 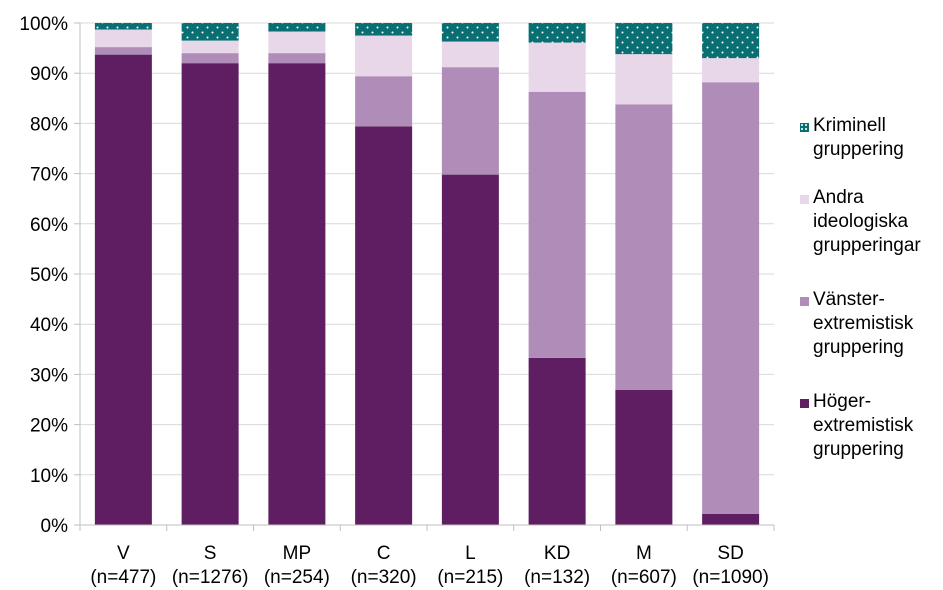 I want to click on x-tick-count-label: (n=254), so click(x=297, y=577).